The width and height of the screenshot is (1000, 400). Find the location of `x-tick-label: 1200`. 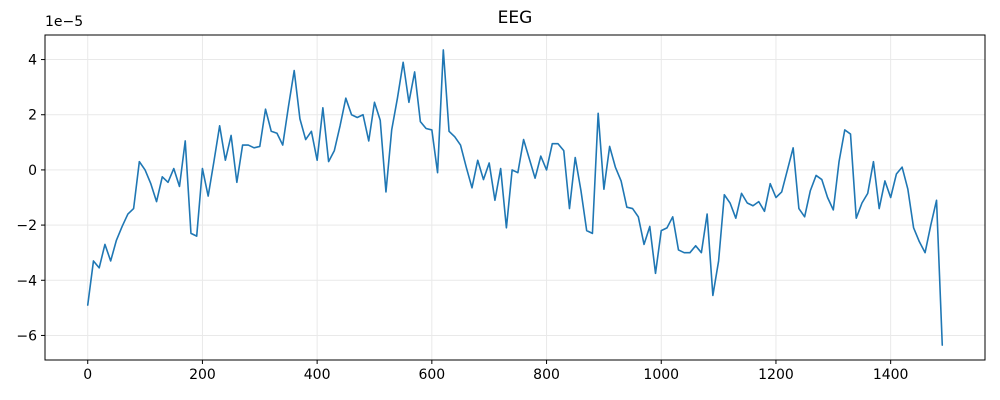

x-tick-label: 1200 is located at coordinates (776, 375).